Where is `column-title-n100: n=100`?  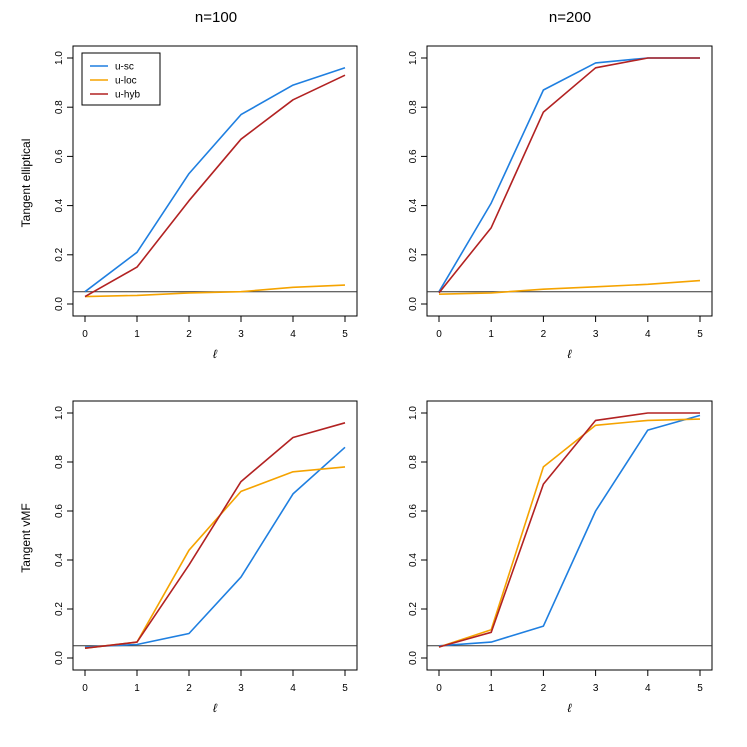
column-title-n100: n=100 is located at coordinates (216, 17).